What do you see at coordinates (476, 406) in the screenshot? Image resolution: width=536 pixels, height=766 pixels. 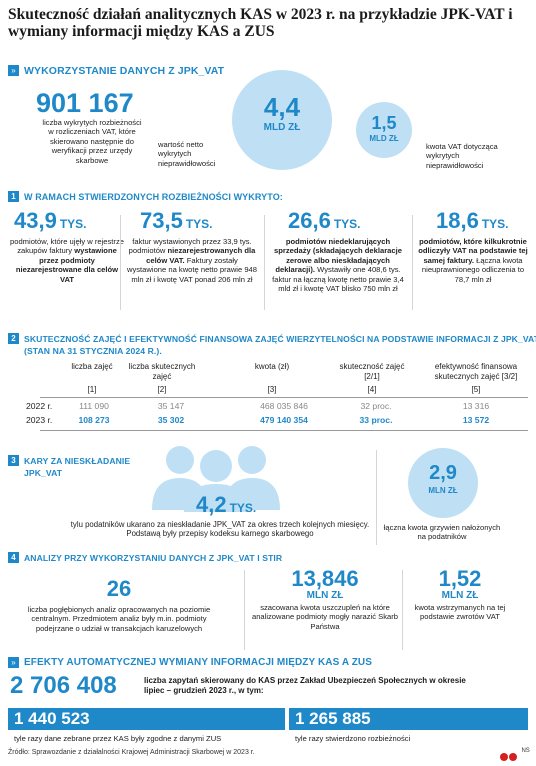 I see `cell: 13 316` at bounding box center [476, 406].